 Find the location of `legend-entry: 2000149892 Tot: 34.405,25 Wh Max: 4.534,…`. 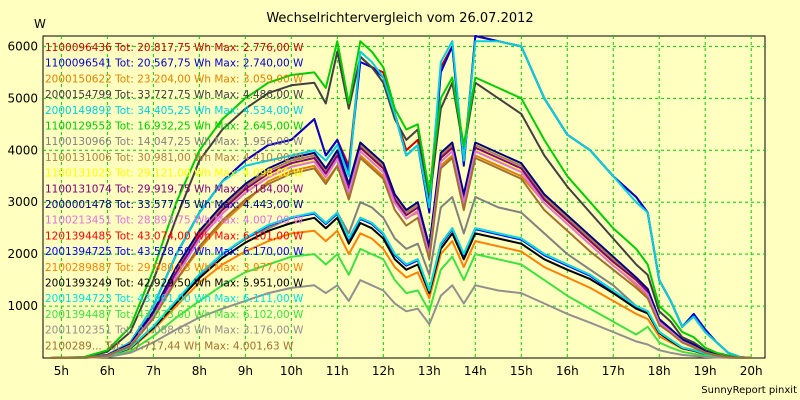

legend-entry: 2000149892 Tot: 34.405,25 Wh Max: 4.534,… is located at coordinates (174, 111).